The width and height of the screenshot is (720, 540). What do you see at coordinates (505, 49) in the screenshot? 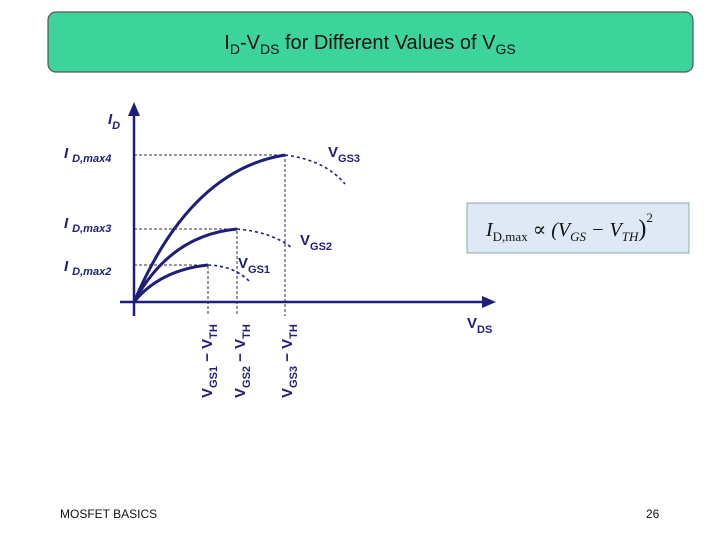
I see `title-part: GS` at bounding box center [505, 49].